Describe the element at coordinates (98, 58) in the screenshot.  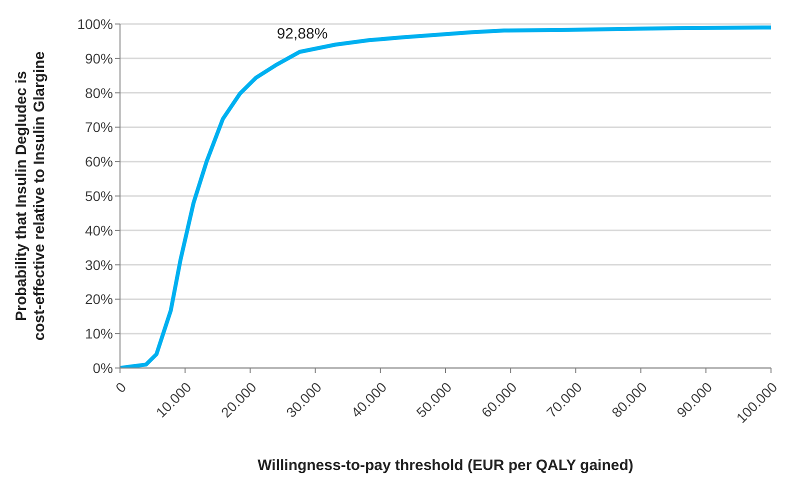
I see `y-tick-label: 90%` at that location.